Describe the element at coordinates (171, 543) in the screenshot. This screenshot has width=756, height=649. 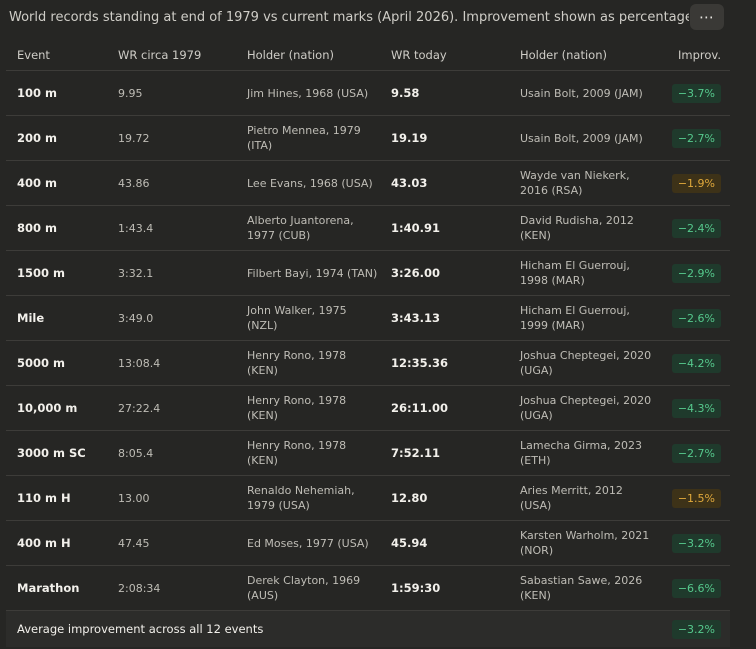
I see `wr-1979-cell: 47.45` at that location.